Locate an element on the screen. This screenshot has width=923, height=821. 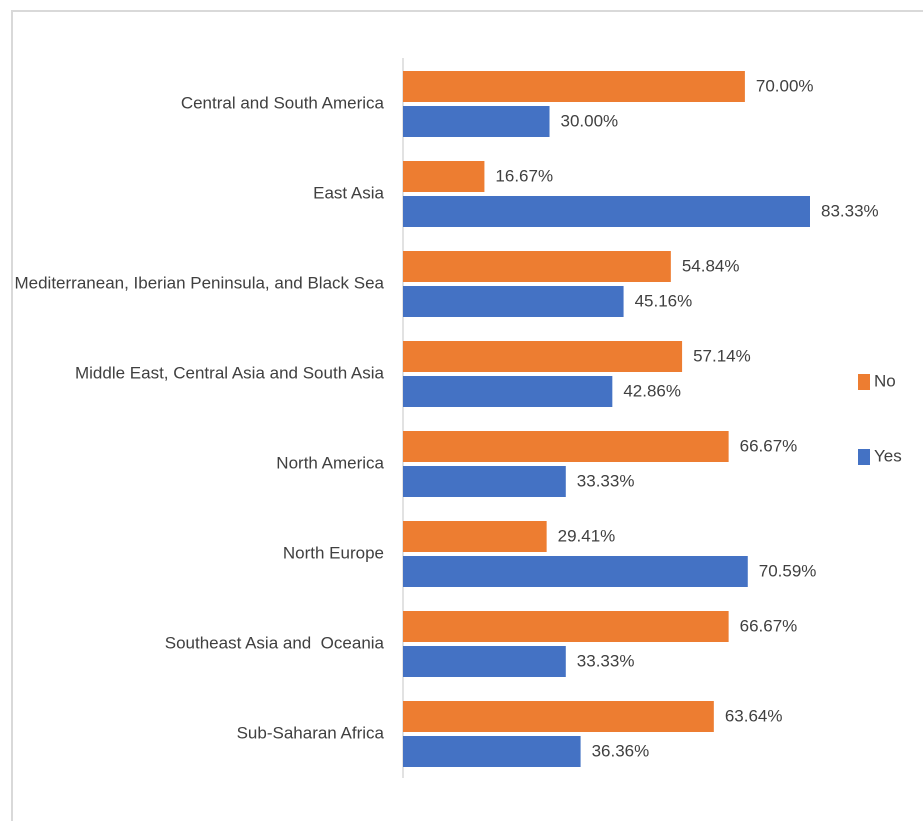
data-label: 70.00% is located at coordinates (785, 85).